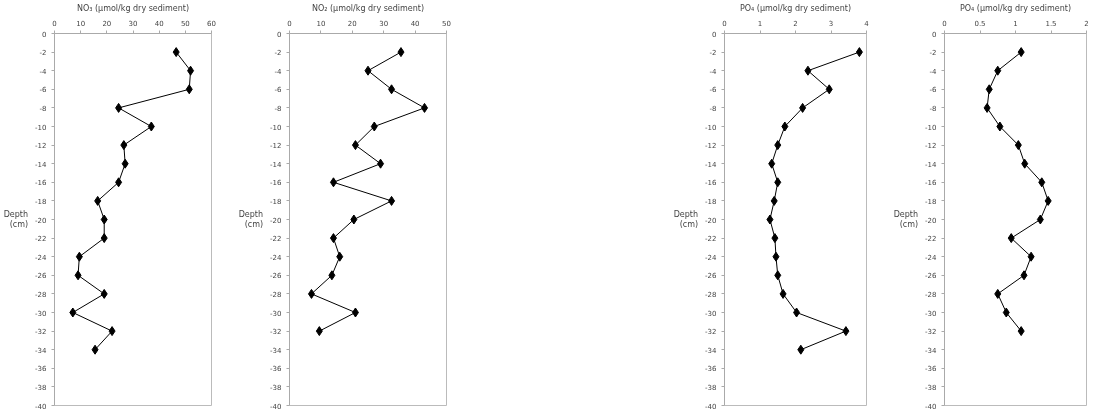  I want to click on x-axis-title: NO₃ (µmol/kg dry sediment), so click(133, 8).